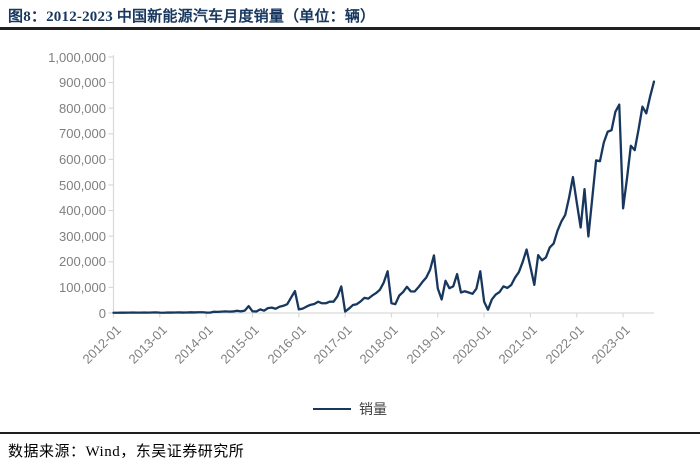 Image resolution: width=700 pixels, height=466 pixels. I want to click on y-tick-label: 800,000, so click(82, 108).